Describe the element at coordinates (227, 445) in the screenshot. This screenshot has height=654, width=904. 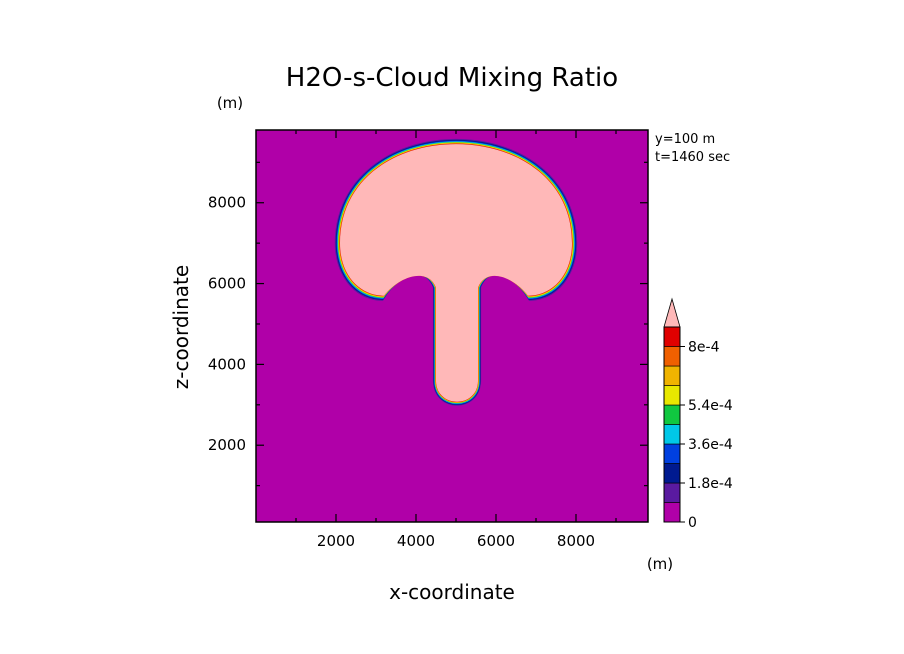
I see `y-tick-label: 2000` at that location.